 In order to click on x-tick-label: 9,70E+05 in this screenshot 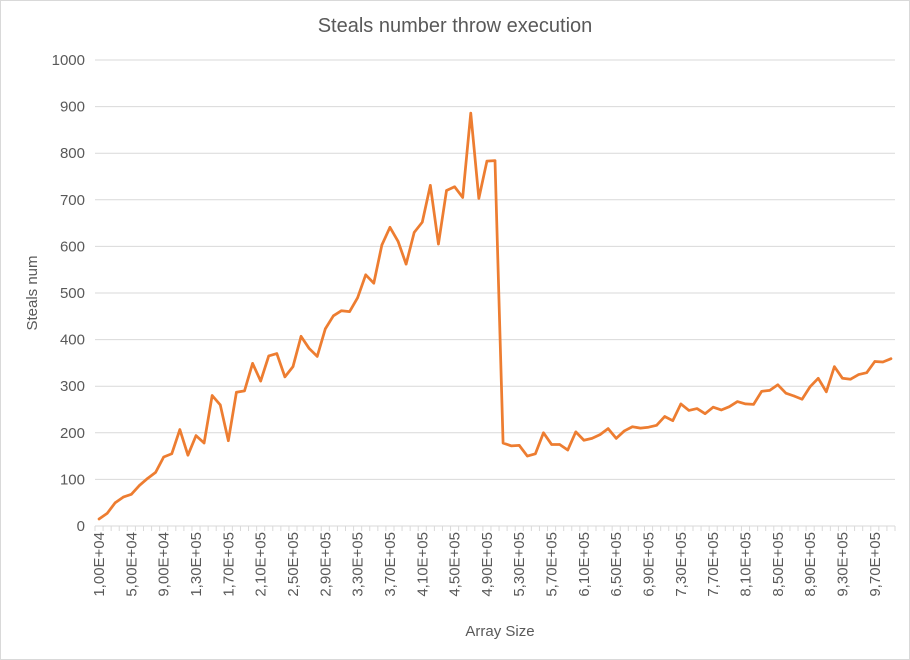, I will do `click(875, 564)`.